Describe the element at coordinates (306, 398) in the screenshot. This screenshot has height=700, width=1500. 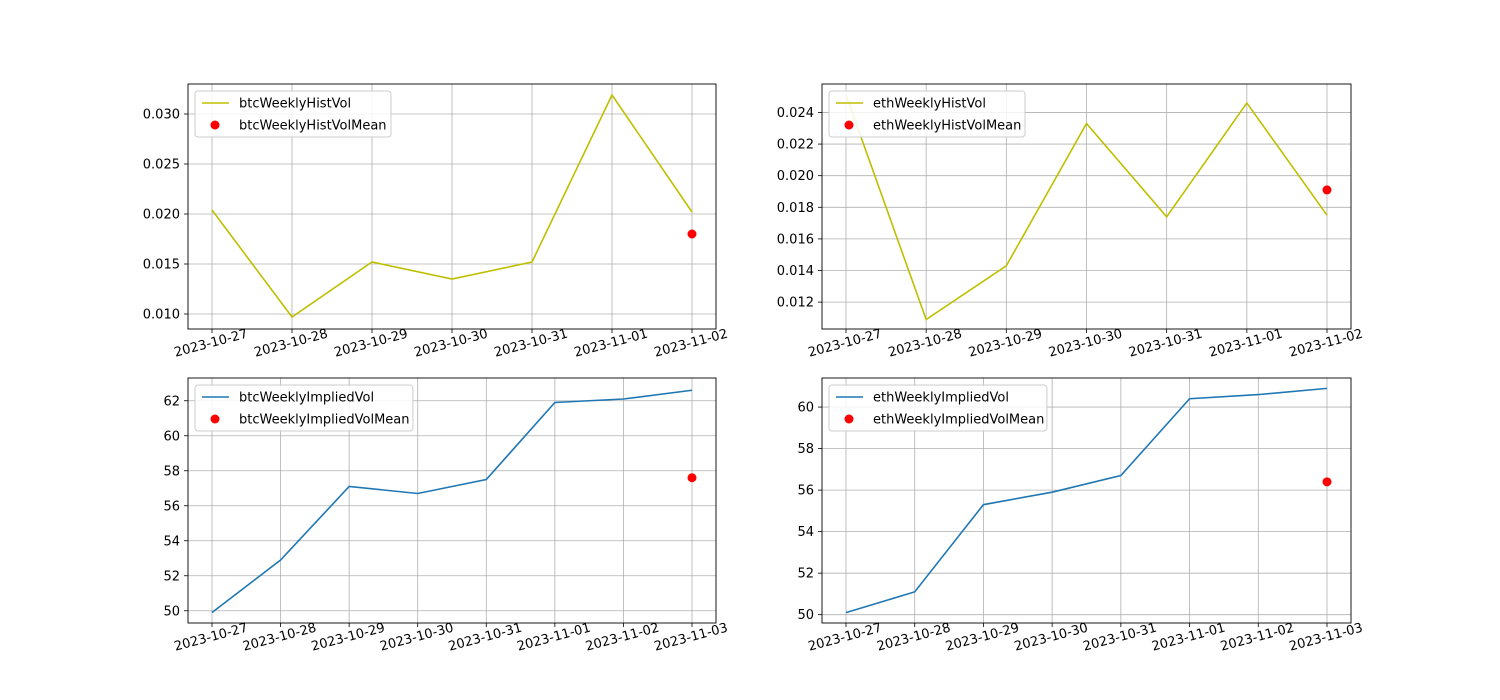
I see `legend-label: btcWeeklyImpliedVol` at that location.